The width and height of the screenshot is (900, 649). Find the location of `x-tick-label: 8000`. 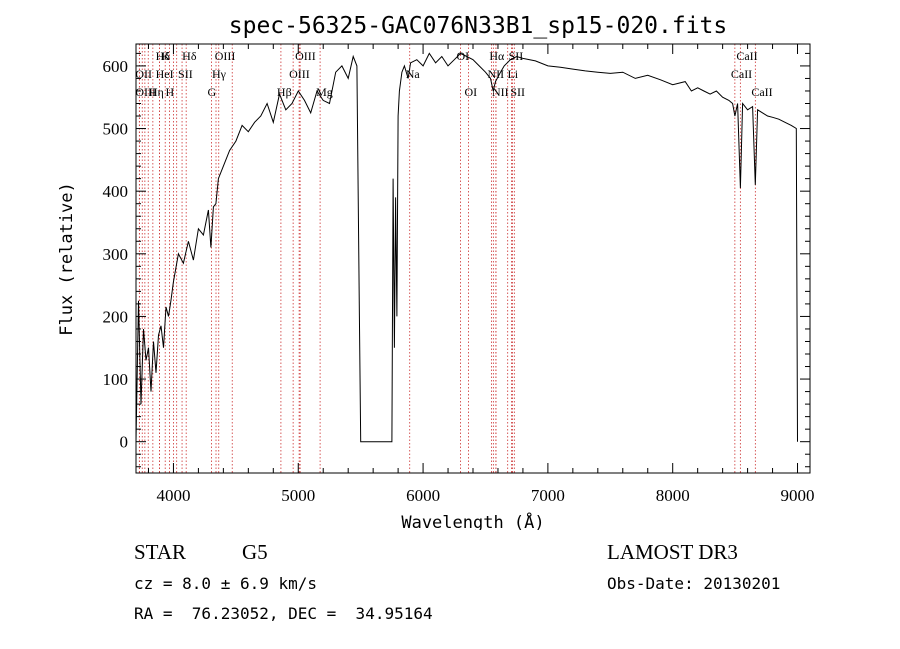

x-tick-label: 8000 is located at coordinates (673, 495).